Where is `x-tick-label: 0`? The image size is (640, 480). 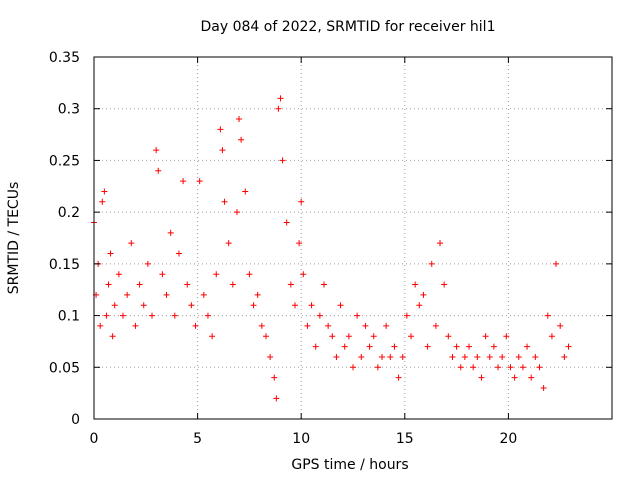
x-tick-label: 0 is located at coordinates (94, 439).